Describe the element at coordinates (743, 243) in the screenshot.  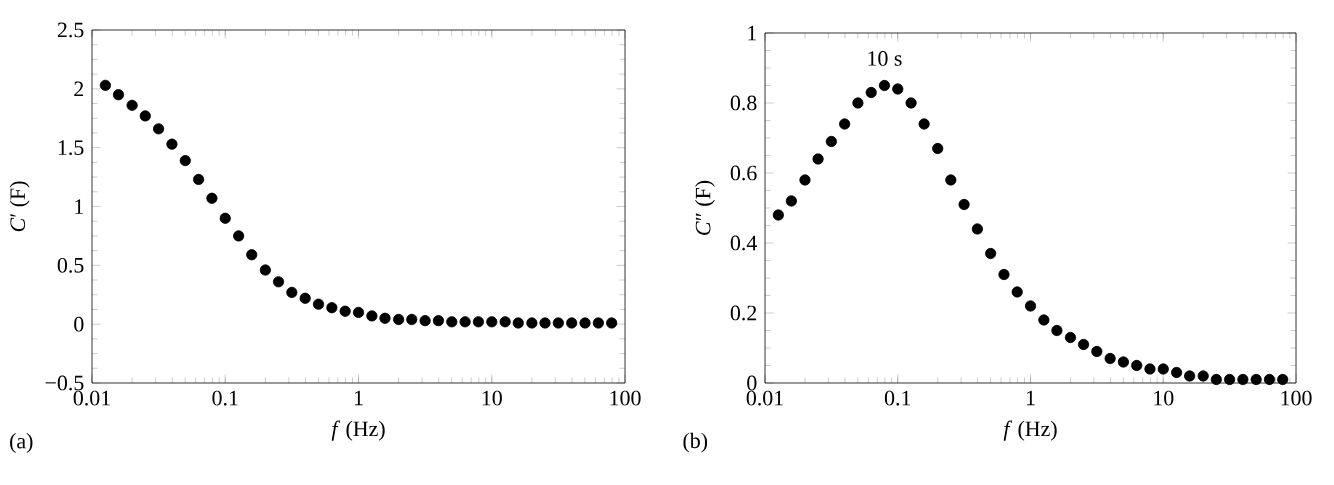
I see `y-tick-label: 0.4` at that location.